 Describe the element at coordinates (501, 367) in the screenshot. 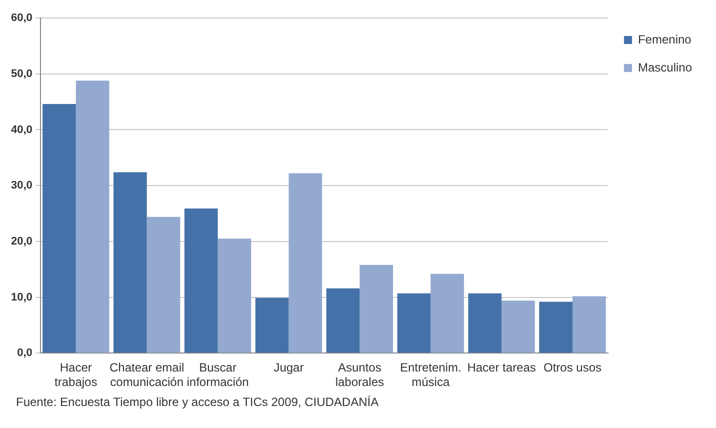

I see `x-tick-label: Hacer tareas` at that location.